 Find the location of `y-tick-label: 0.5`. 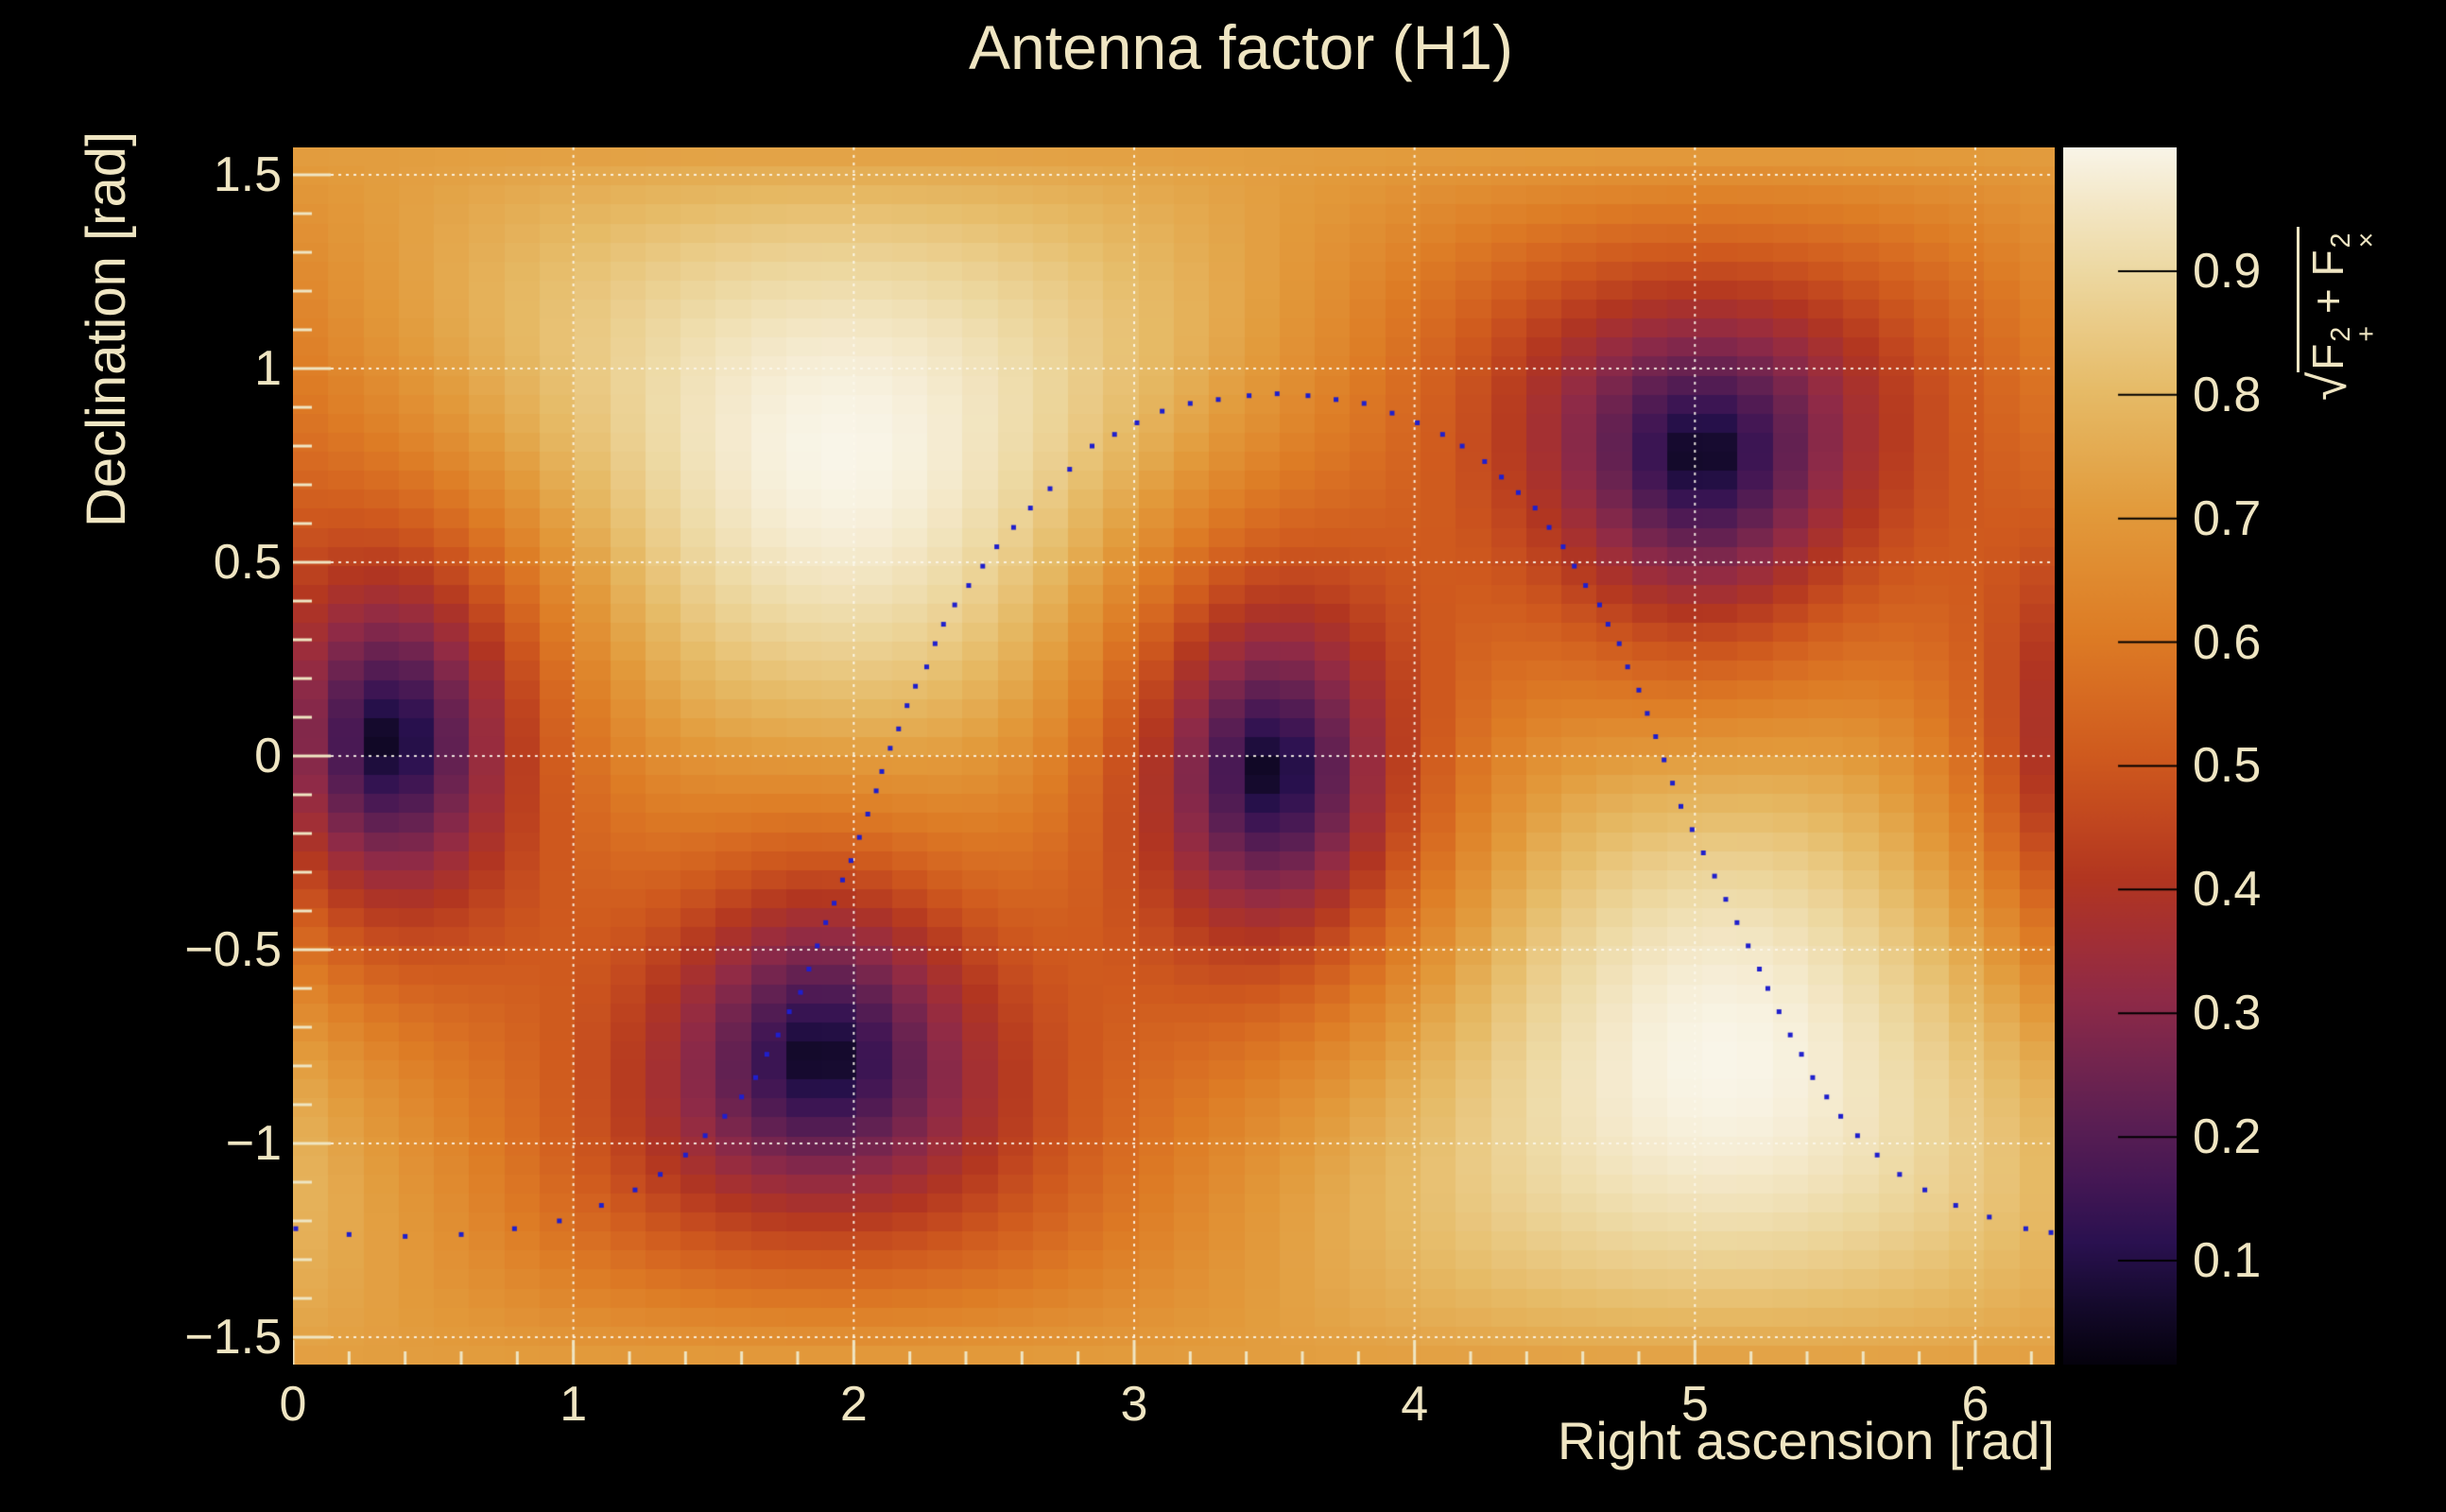

y-tick-label: 0.5 is located at coordinates (247, 562).